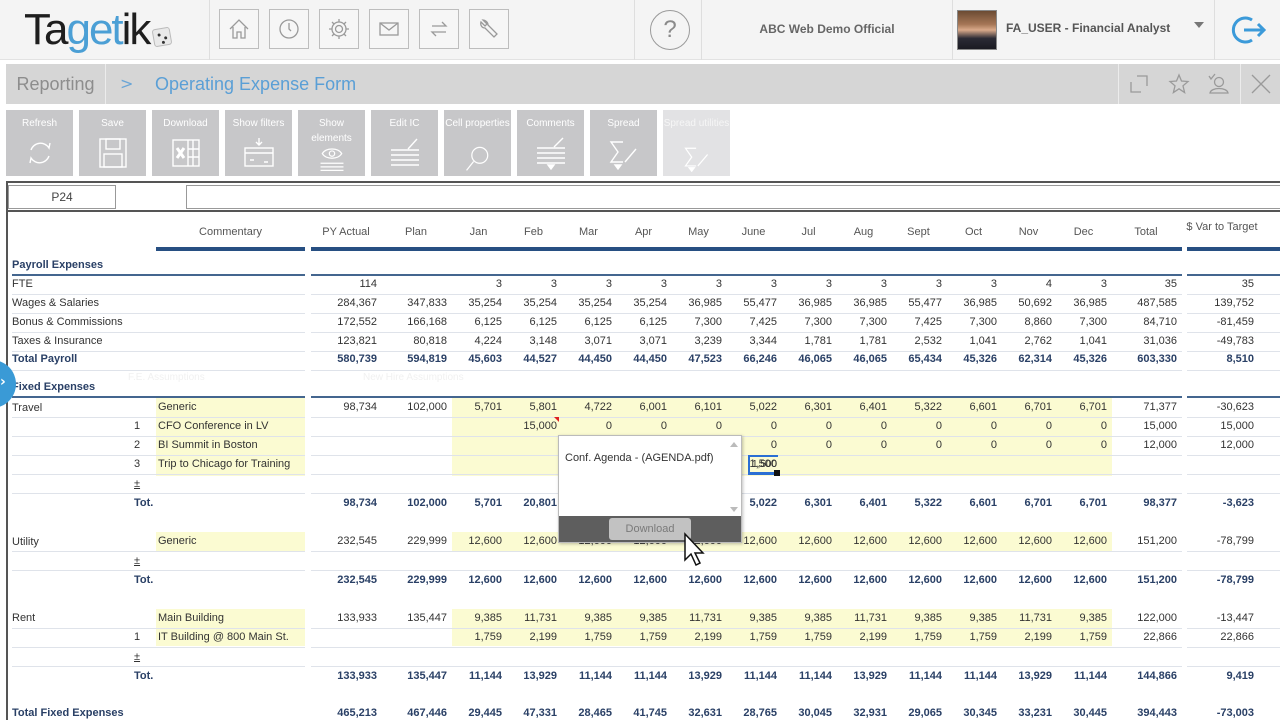 The width and height of the screenshot is (1280, 720). I want to click on value-cell: 28,465, so click(595, 713).